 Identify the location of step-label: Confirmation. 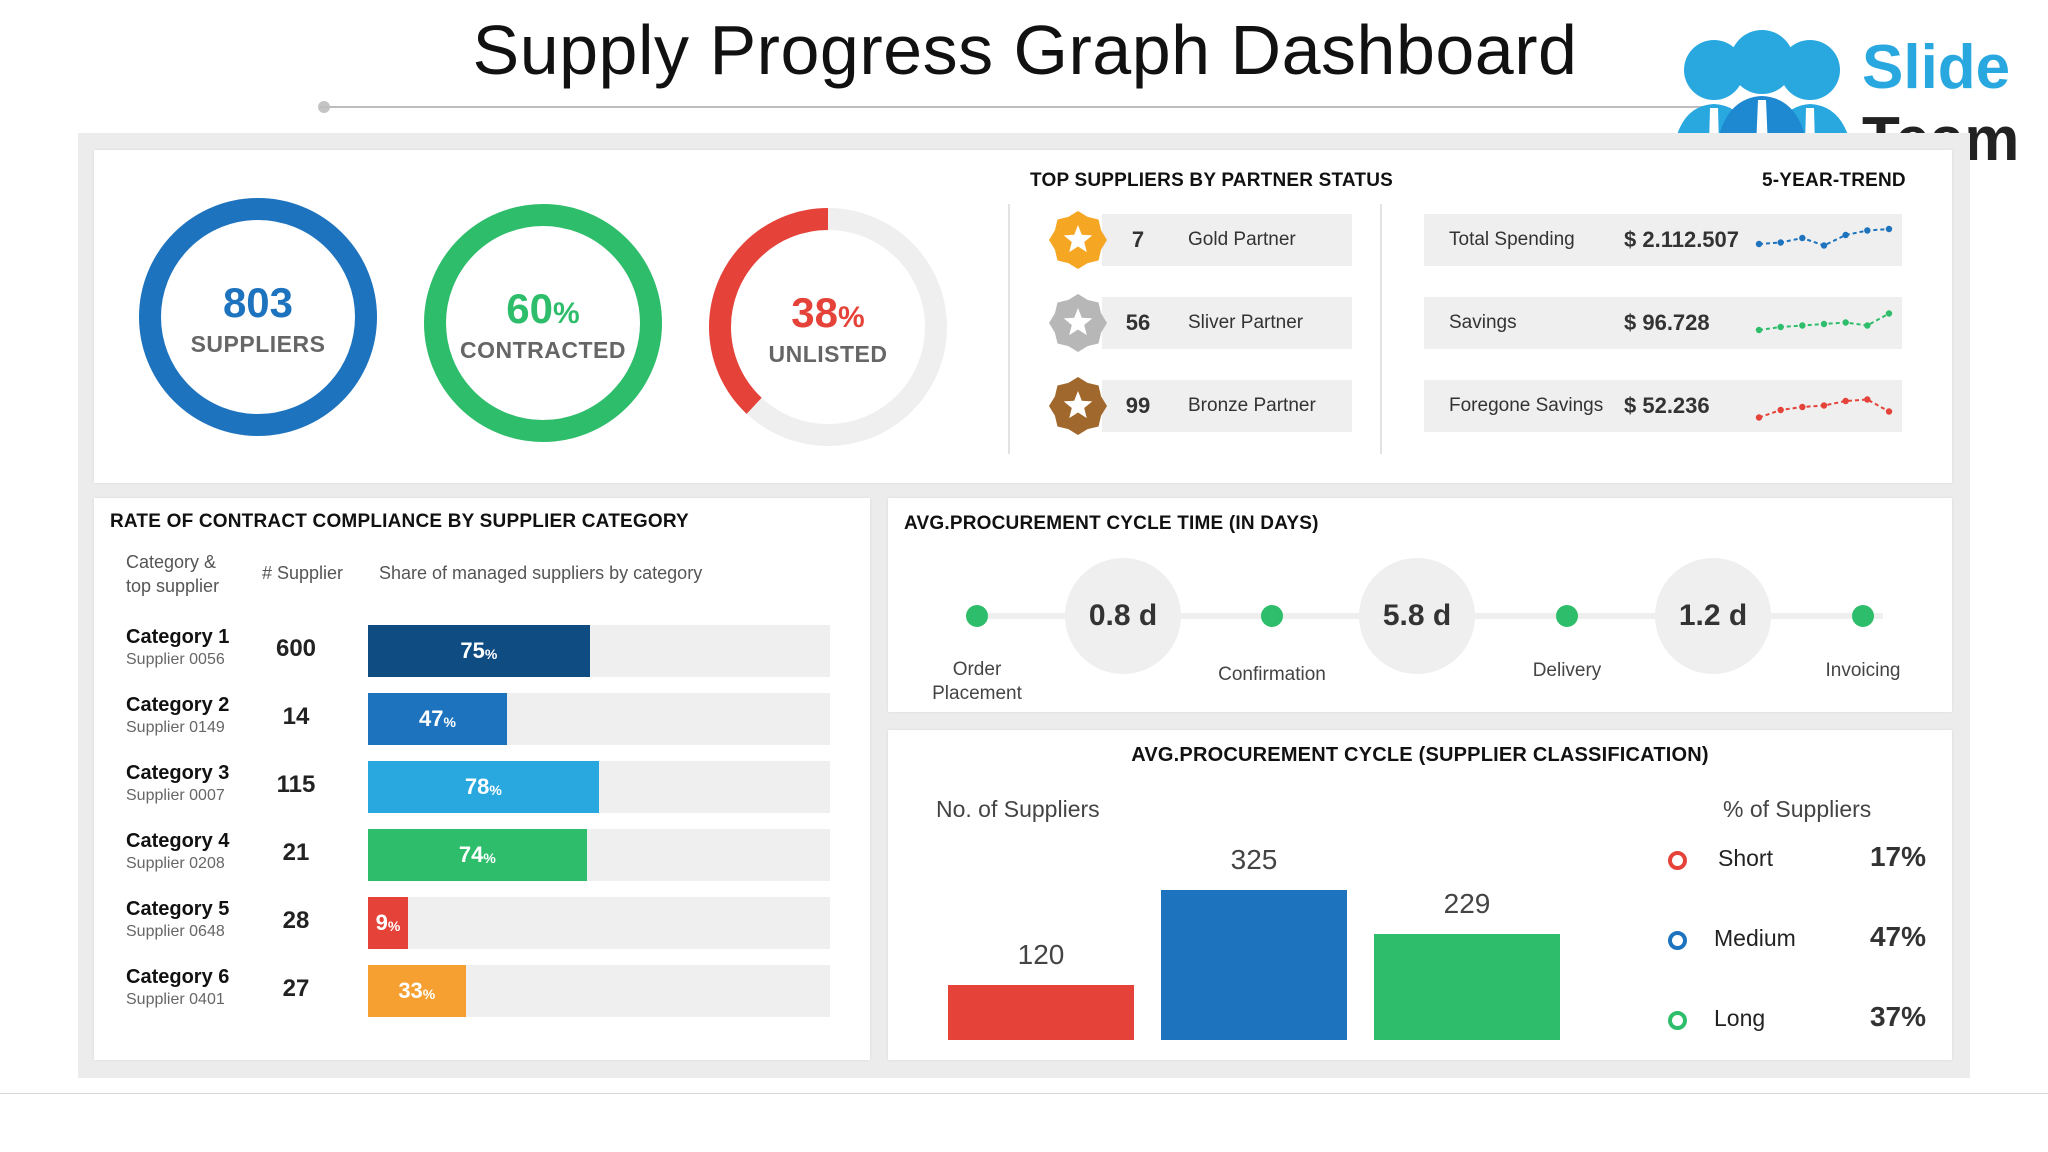
(1272, 674).